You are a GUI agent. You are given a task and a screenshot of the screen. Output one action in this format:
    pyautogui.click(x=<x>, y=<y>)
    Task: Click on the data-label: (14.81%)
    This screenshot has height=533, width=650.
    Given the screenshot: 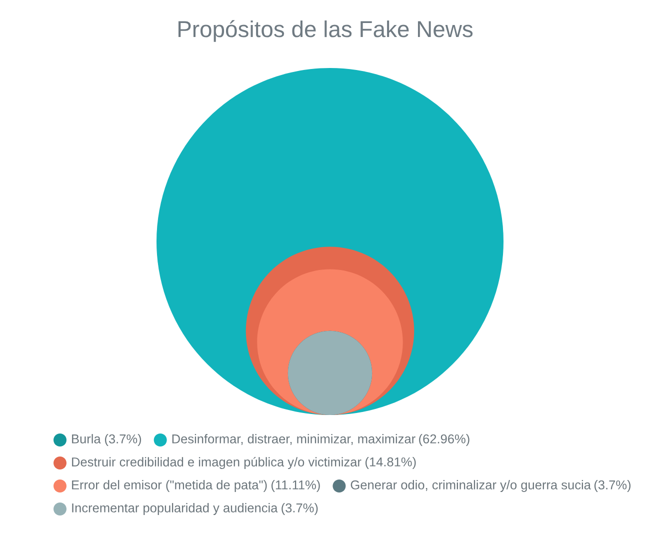 What is the action you would take?
    pyautogui.click(x=390, y=463)
    